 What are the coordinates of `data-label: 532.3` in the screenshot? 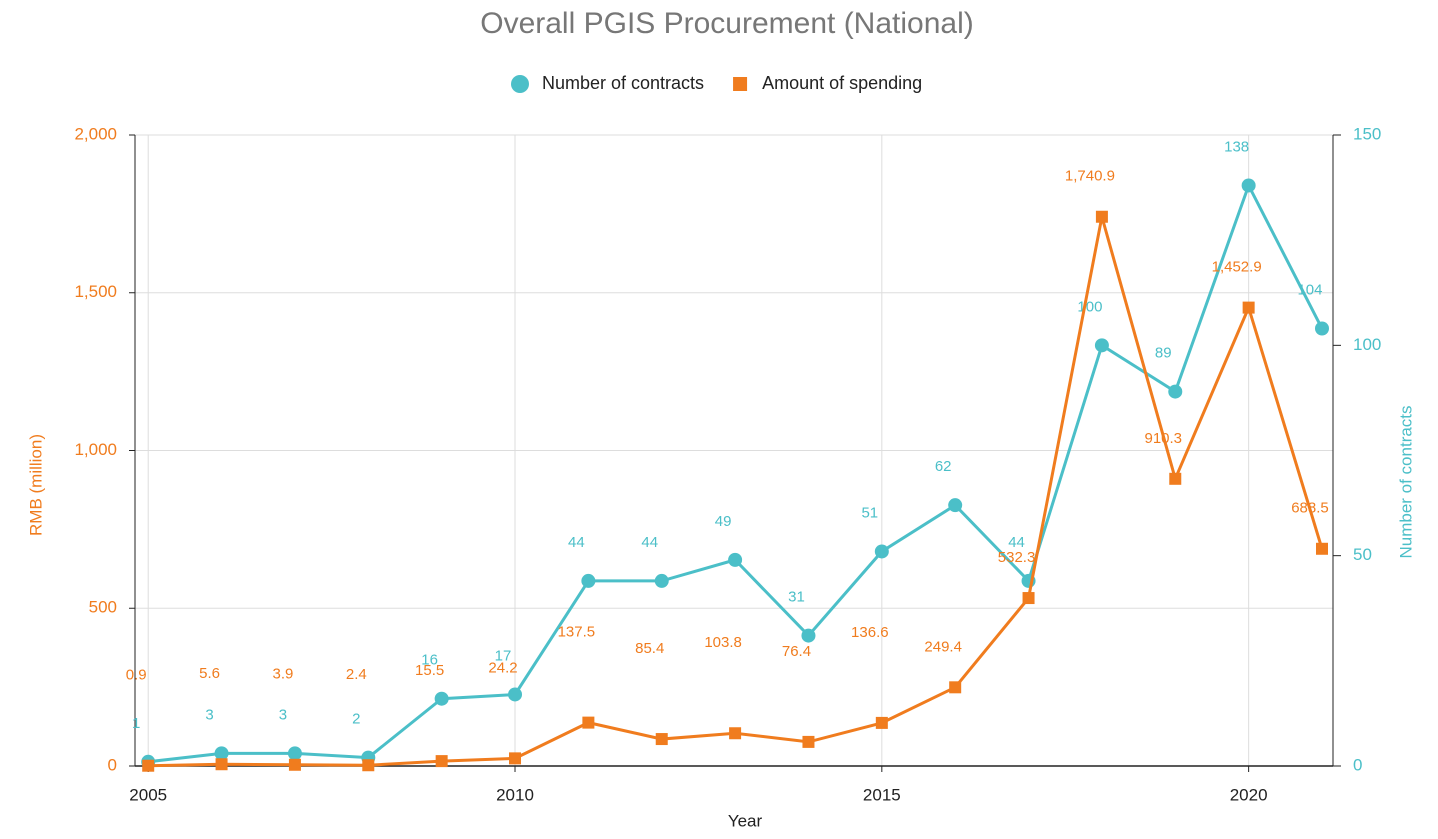 It's located at (1017, 557).